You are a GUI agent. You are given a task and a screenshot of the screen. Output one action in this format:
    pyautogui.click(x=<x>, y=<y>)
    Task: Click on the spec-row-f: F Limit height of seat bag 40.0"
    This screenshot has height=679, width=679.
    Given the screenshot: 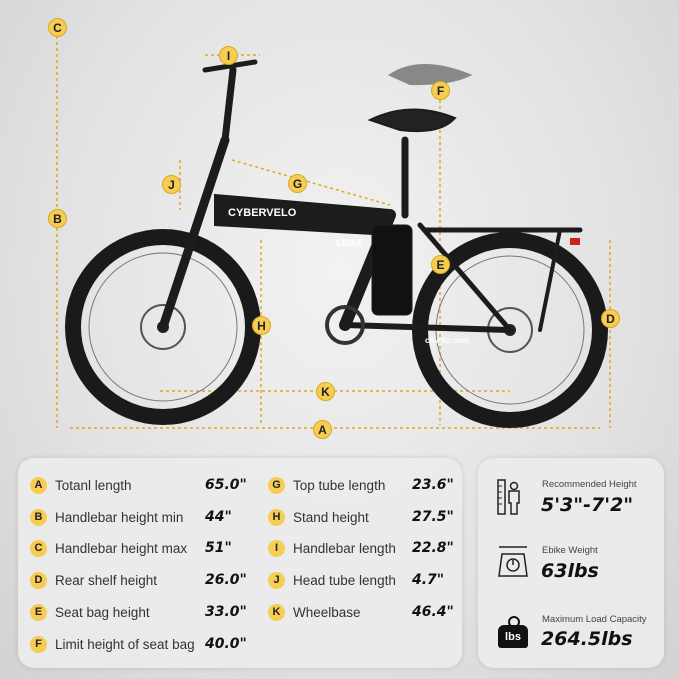 What is the action you would take?
    pyautogui.click(x=138, y=644)
    